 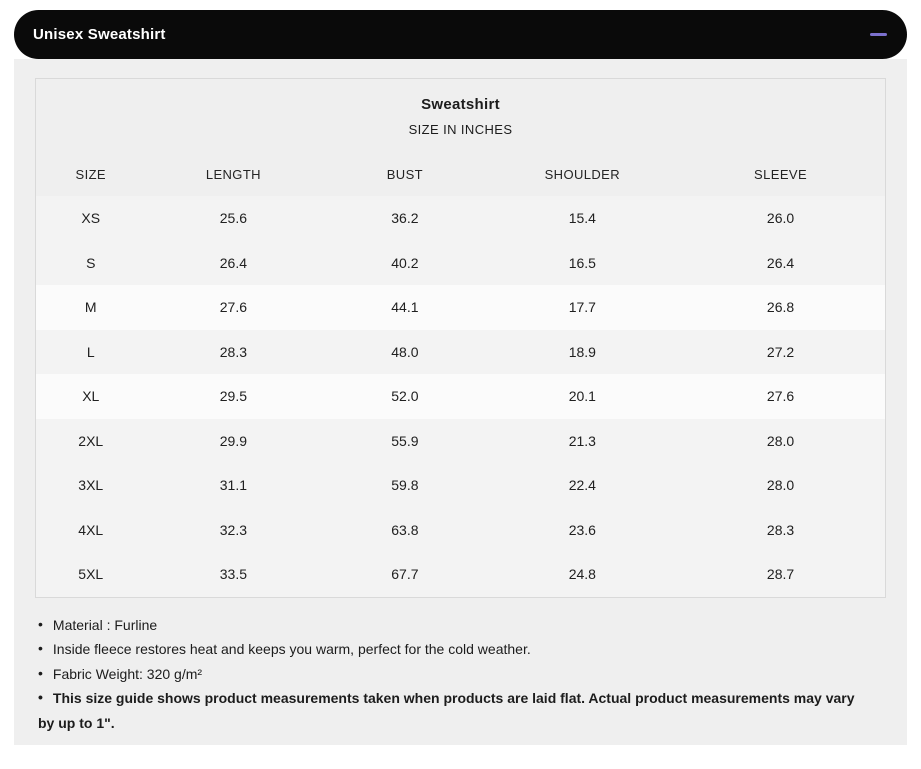 I want to click on measurement-cell: 48.0, so click(x=405, y=351).